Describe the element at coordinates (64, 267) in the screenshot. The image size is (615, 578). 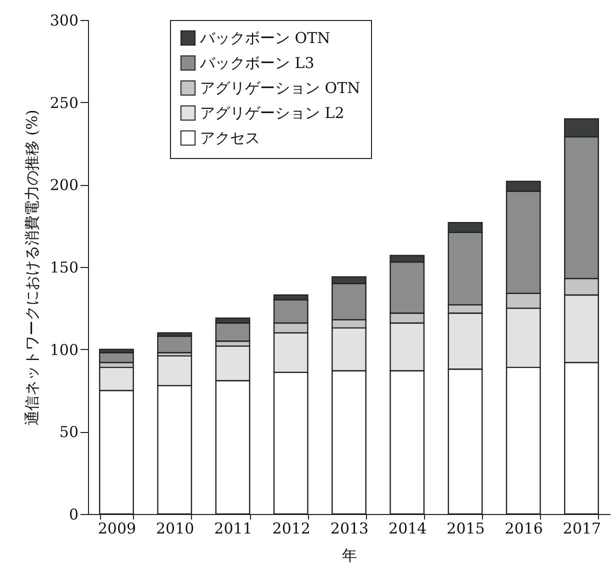
I see `y-tick-label: 150` at that location.